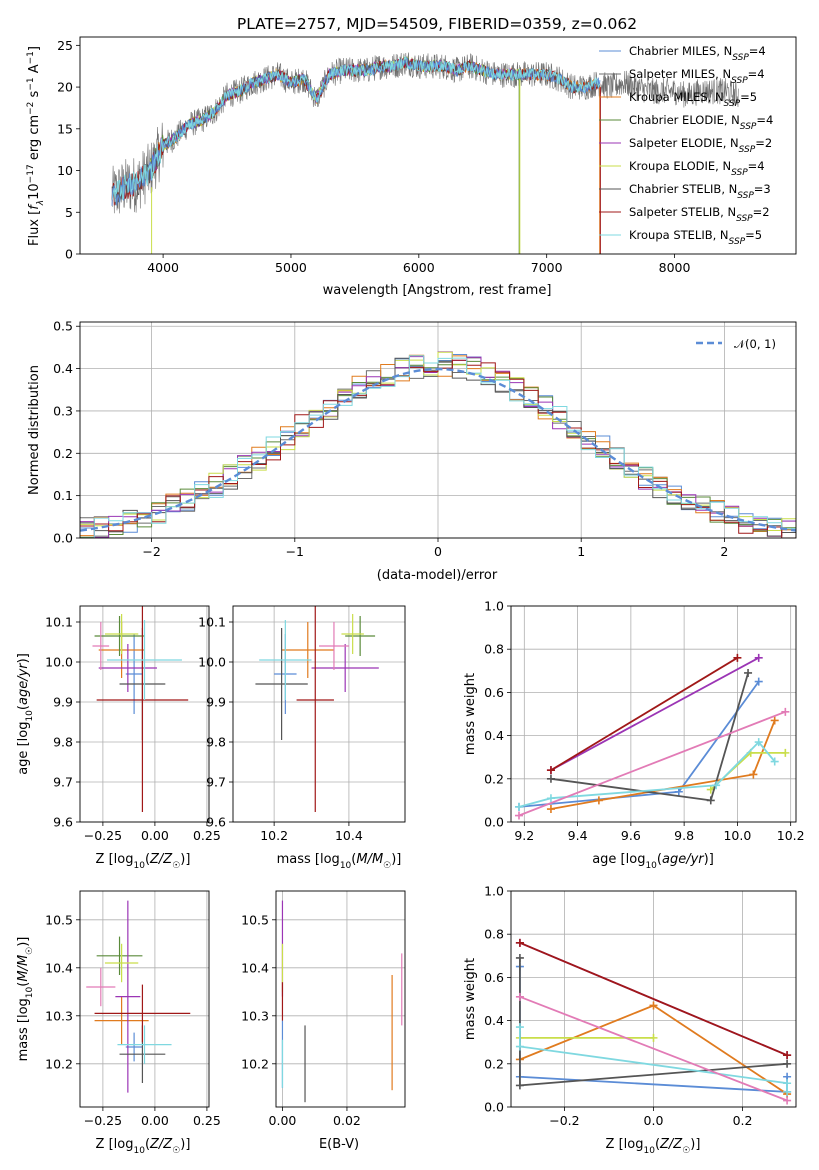  Describe the element at coordinates (63, 702) in the screenshot. I see `y-tick-label: 9.9` at that location.